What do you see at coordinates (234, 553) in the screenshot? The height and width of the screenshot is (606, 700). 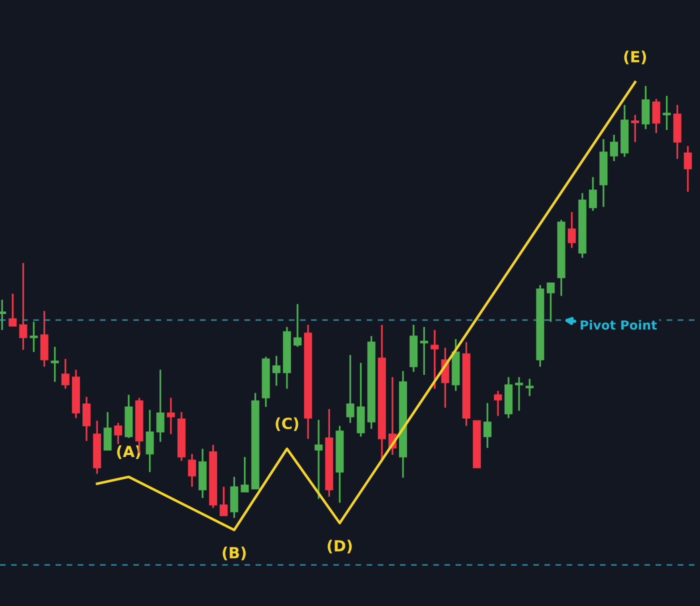 I see `annotation: (B)` at bounding box center [234, 553].